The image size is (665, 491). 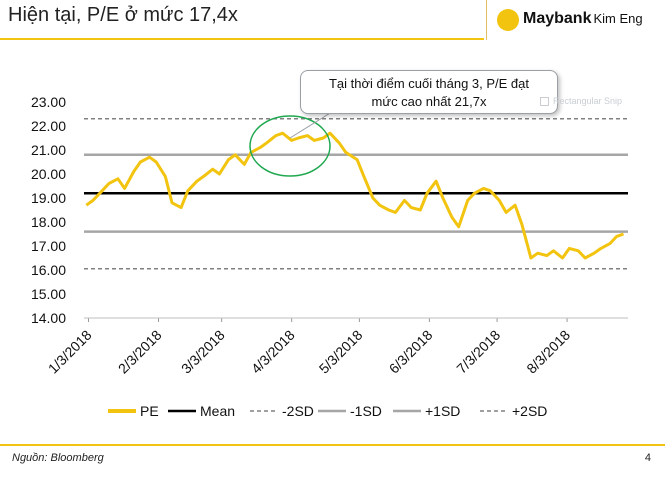 What do you see at coordinates (123, 15) in the screenshot?
I see `slide-title: Hiện tại, P/E ở mức 17,4x` at bounding box center [123, 15].